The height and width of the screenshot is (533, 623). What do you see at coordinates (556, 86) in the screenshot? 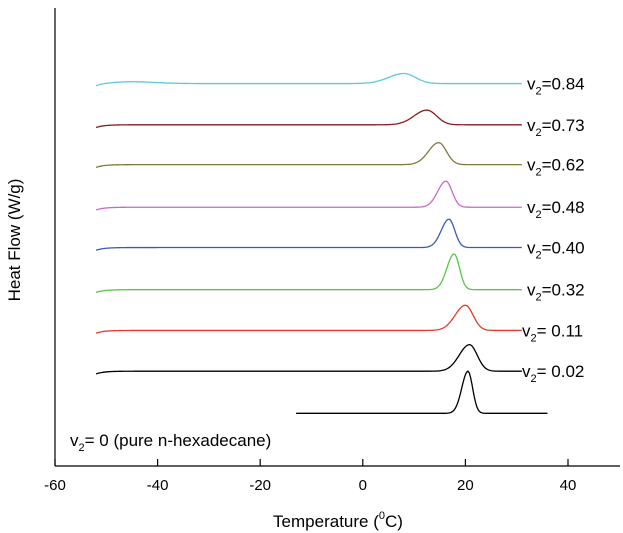
I see `series-label: v2=0.84` at bounding box center [556, 86].